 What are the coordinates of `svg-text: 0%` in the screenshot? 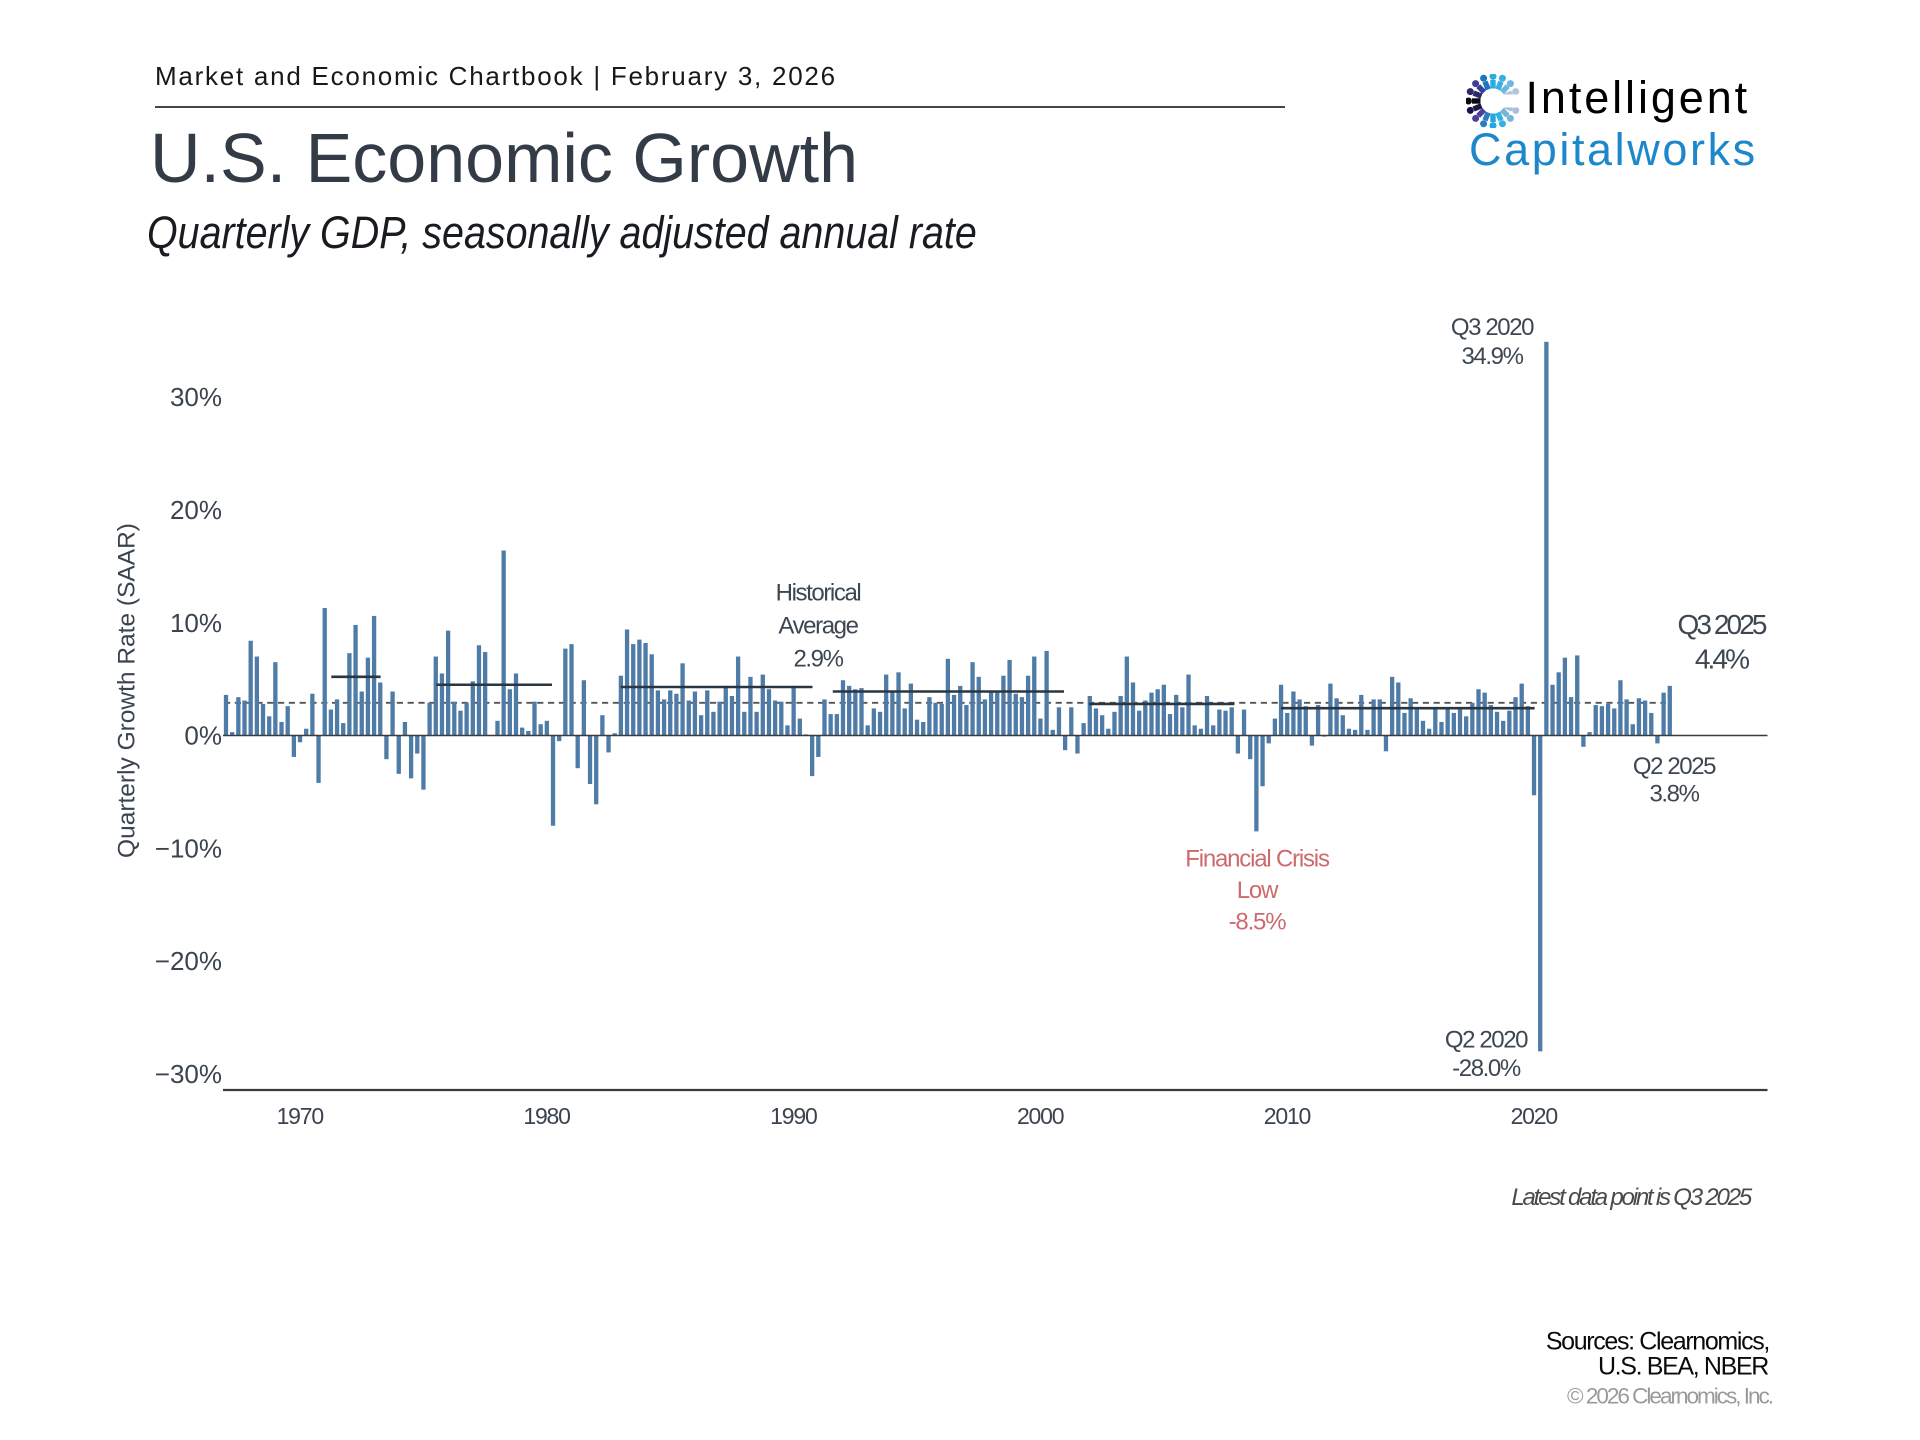 It's located at (203, 736).